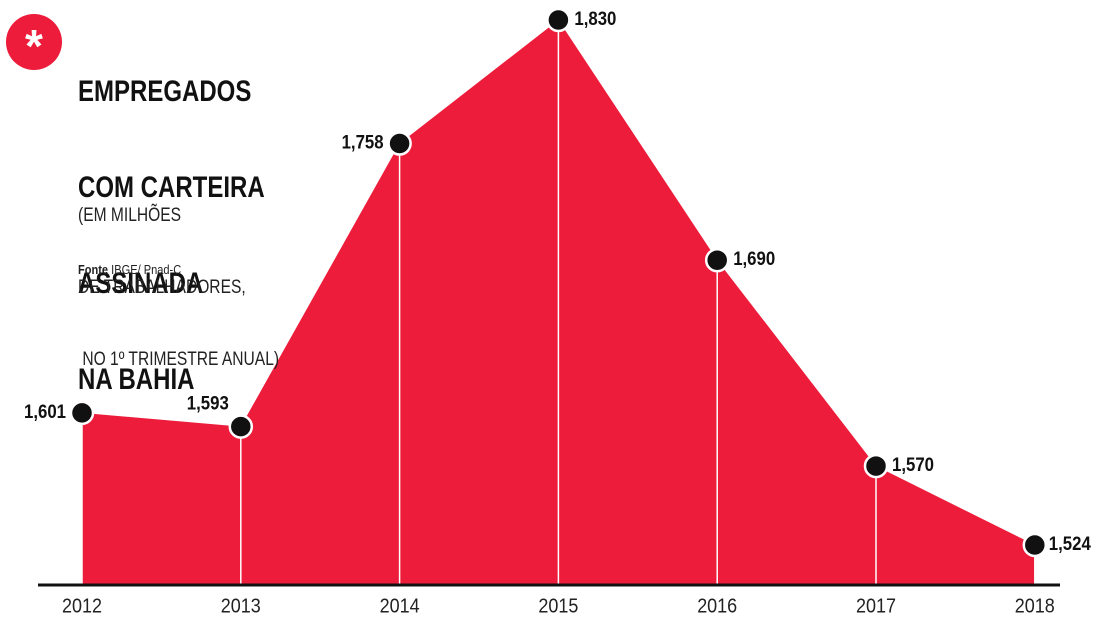  Describe the element at coordinates (558, 606) in the screenshot. I see `x-tick-label: 2015` at that location.